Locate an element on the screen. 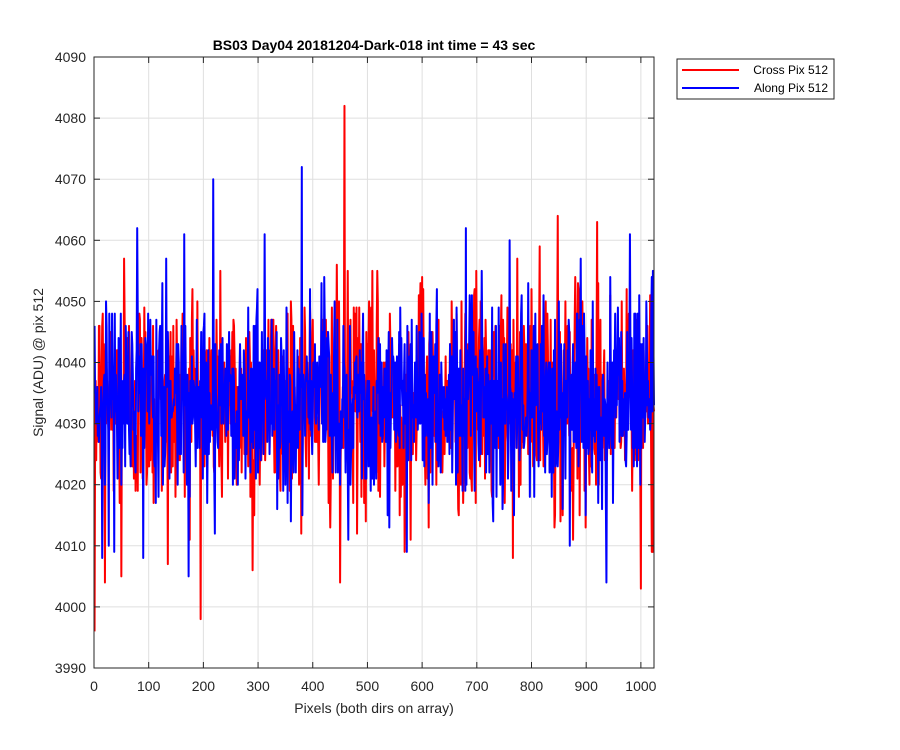 The image size is (900, 750). legend-item: Cross Pix 512 is located at coordinates (755, 70).